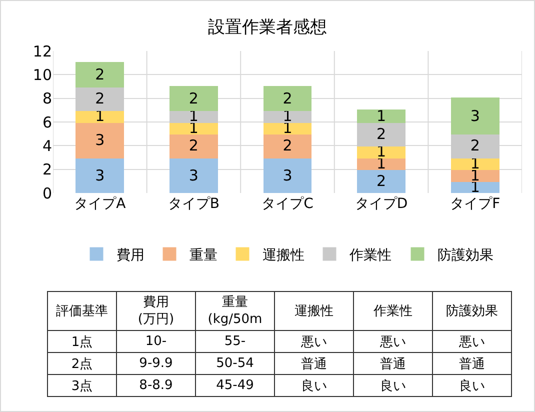 The image size is (535, 412). What do you see at coordinates (82, 311) in the screenshot?
I see `category-label: 評価基準` at bounding box center [82, 311].